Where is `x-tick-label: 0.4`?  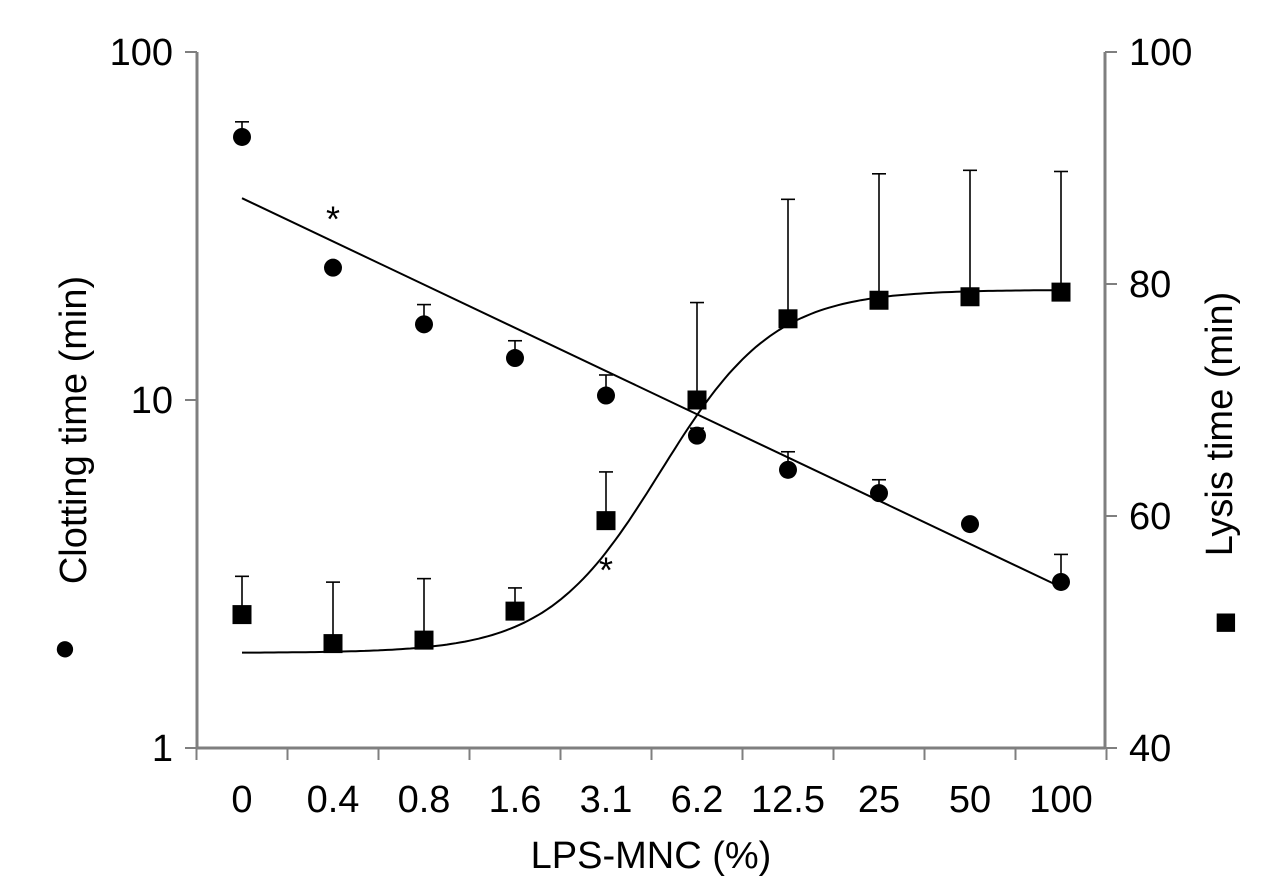 x-tick-label: 0.4 is located at coordinates (333, 800).